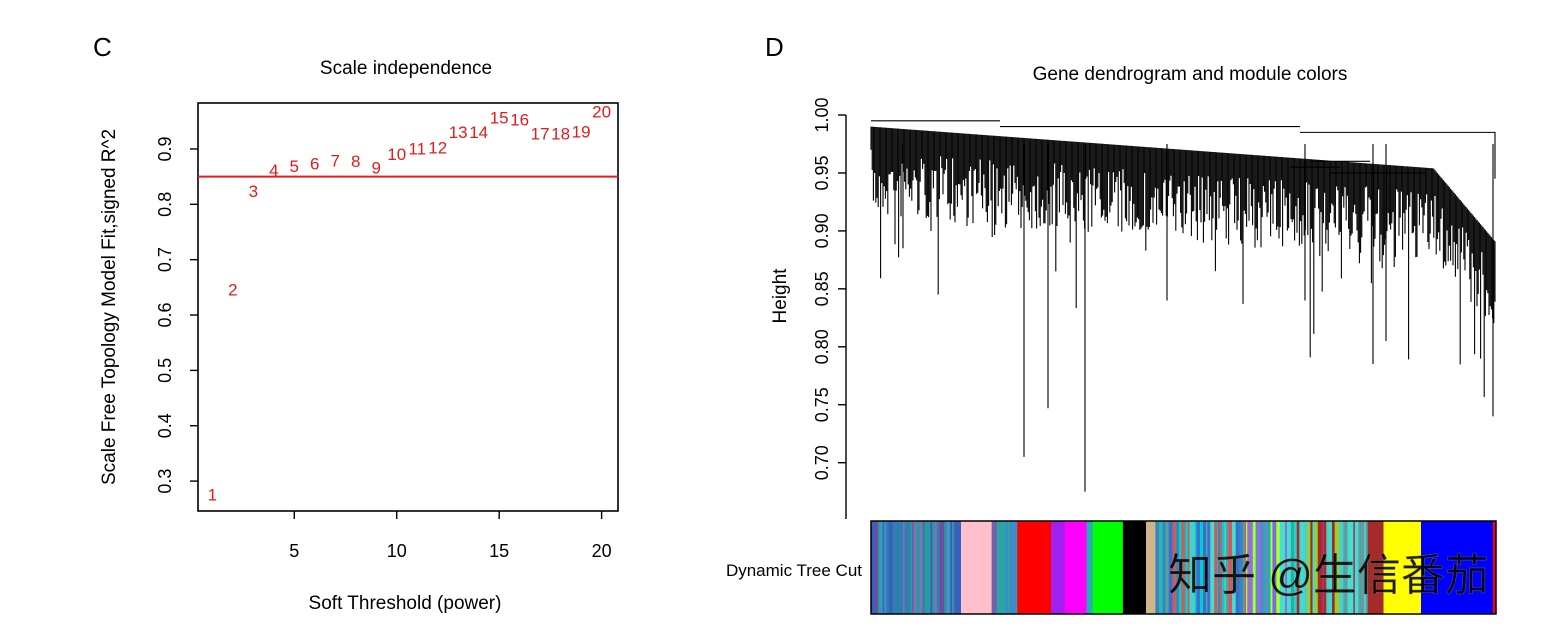 The image size is (1546, 639). What do you see at coordinates (774, 47) in the screenshot?
I see `panel-d-label: D` at bounding box center [774, 47].